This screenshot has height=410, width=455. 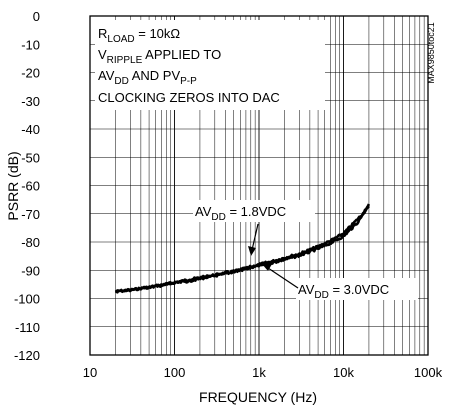 I want to click on condition-line-3: AVDD AND PVP-P, so click(x=147, y=77).